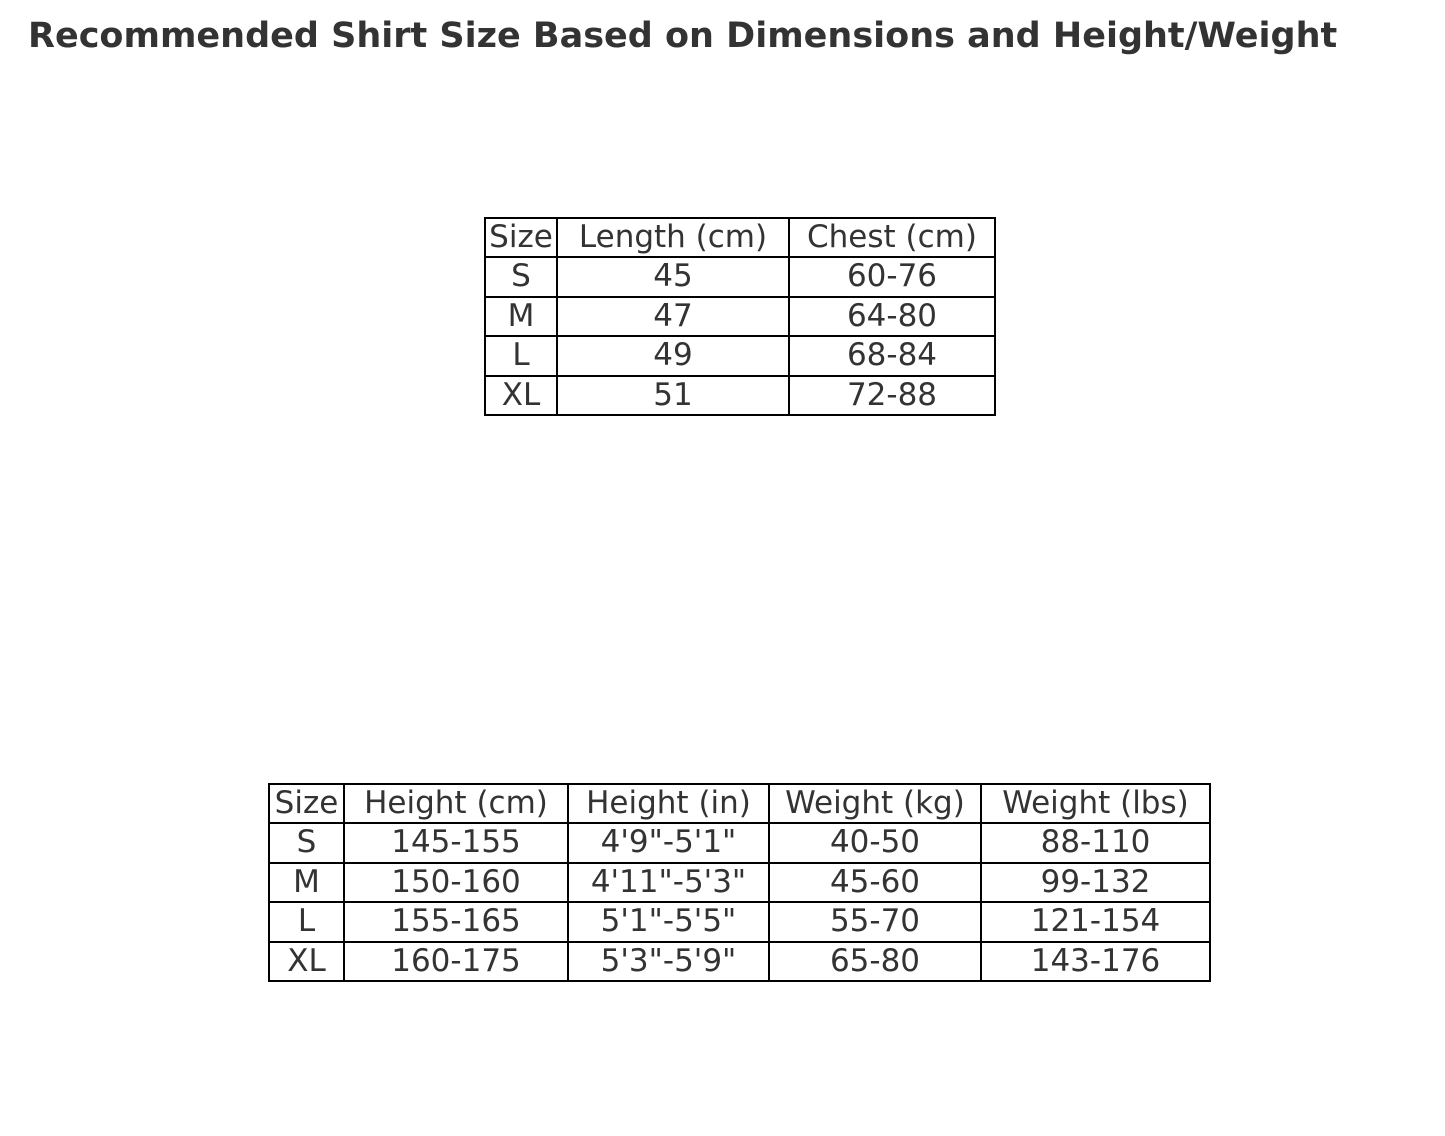 This screenshot has height=1136, width=1445. Describe the element at coordinates (668, 803) in the screenshot. I see `column-header-height-in: Height (in)` at that location.